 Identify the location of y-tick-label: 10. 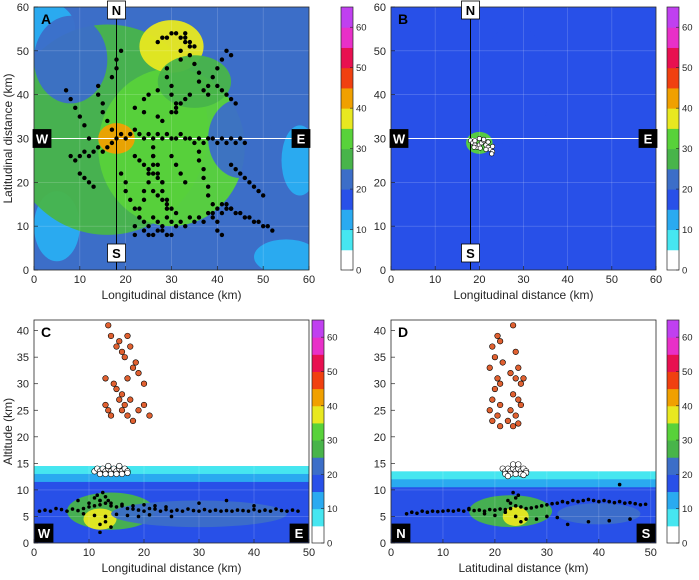
(380, 491).